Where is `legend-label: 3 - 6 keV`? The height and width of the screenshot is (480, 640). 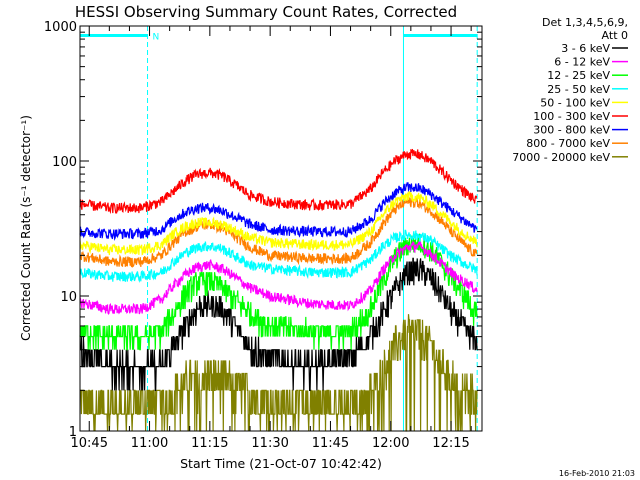 legend-label: 3 - 6 keV is located at coordinates (585, 48).